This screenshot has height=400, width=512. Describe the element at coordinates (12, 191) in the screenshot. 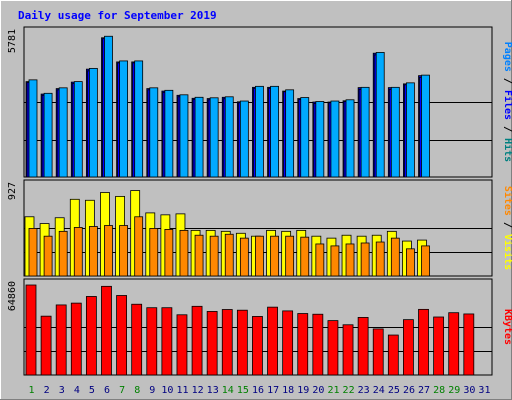

I see `visits-max-label: 927` at that location.